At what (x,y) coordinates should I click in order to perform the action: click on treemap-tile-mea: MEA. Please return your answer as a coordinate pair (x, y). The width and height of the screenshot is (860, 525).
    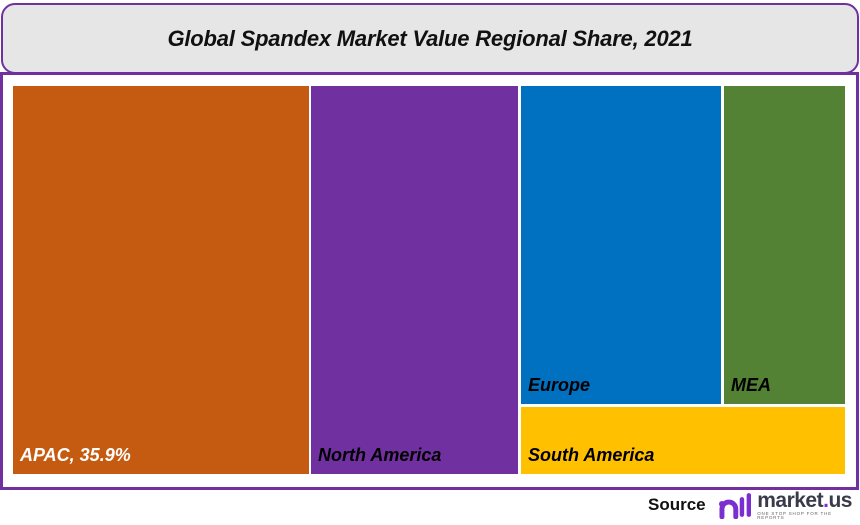
    Looking at the image, I should click on (784, 245).